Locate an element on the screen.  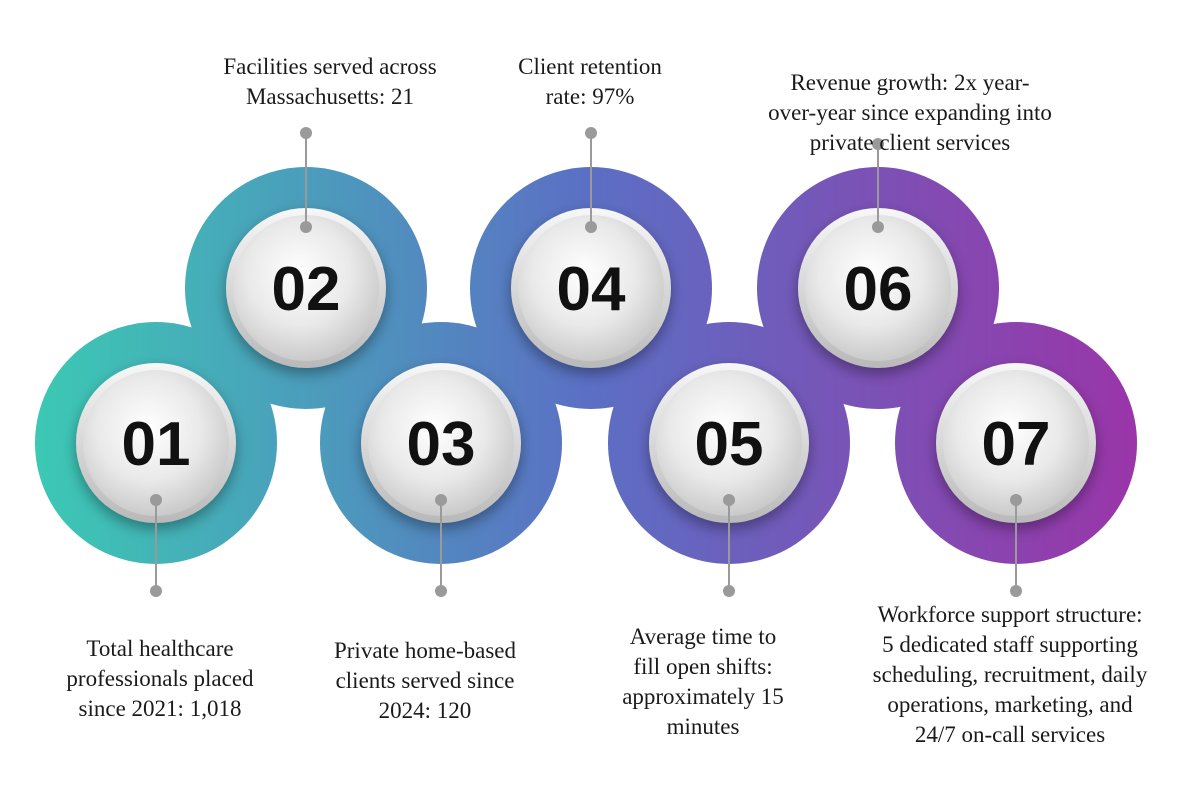
step-number-06: 06 is located at coordinates (878, 289).